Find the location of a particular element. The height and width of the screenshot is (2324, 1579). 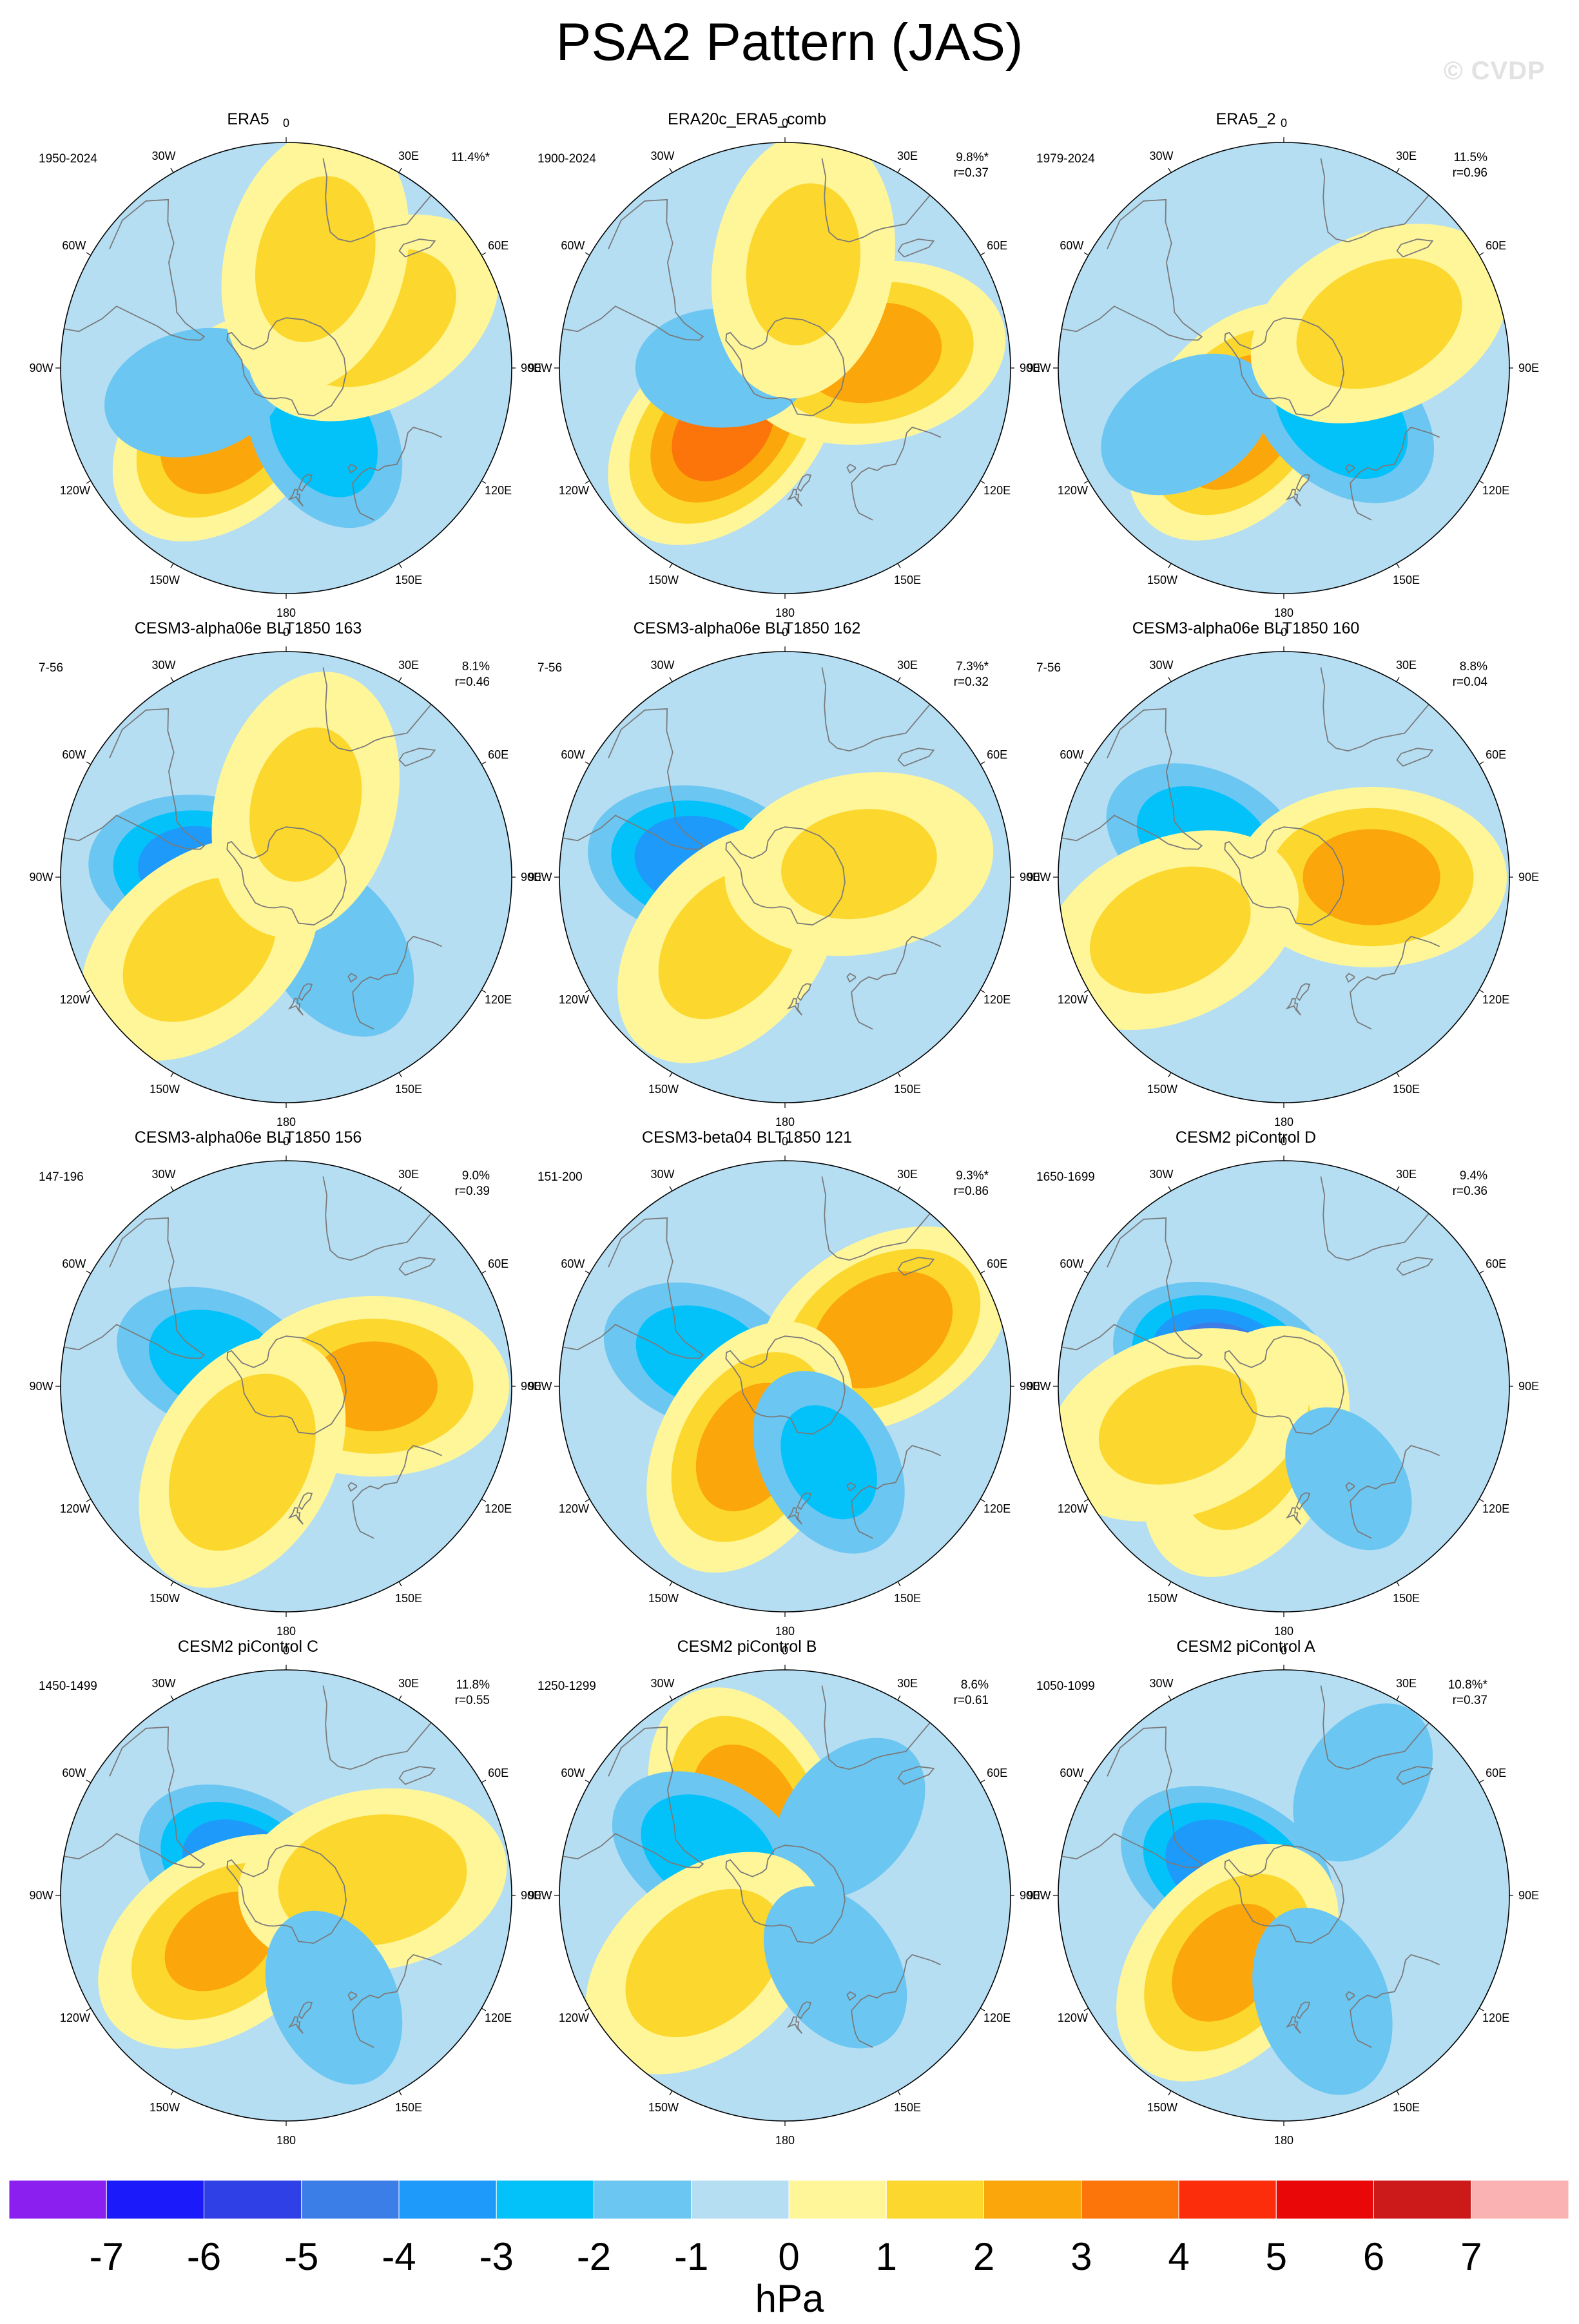

variance-explained: 8.8% is located at coordinates (1473, 666).